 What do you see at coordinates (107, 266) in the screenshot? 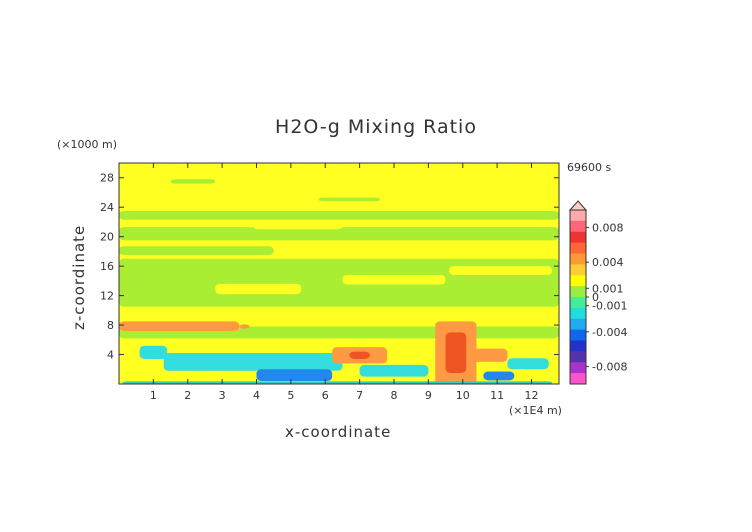
I see `y-tick-label: 16` at bounding box center [107, 266].